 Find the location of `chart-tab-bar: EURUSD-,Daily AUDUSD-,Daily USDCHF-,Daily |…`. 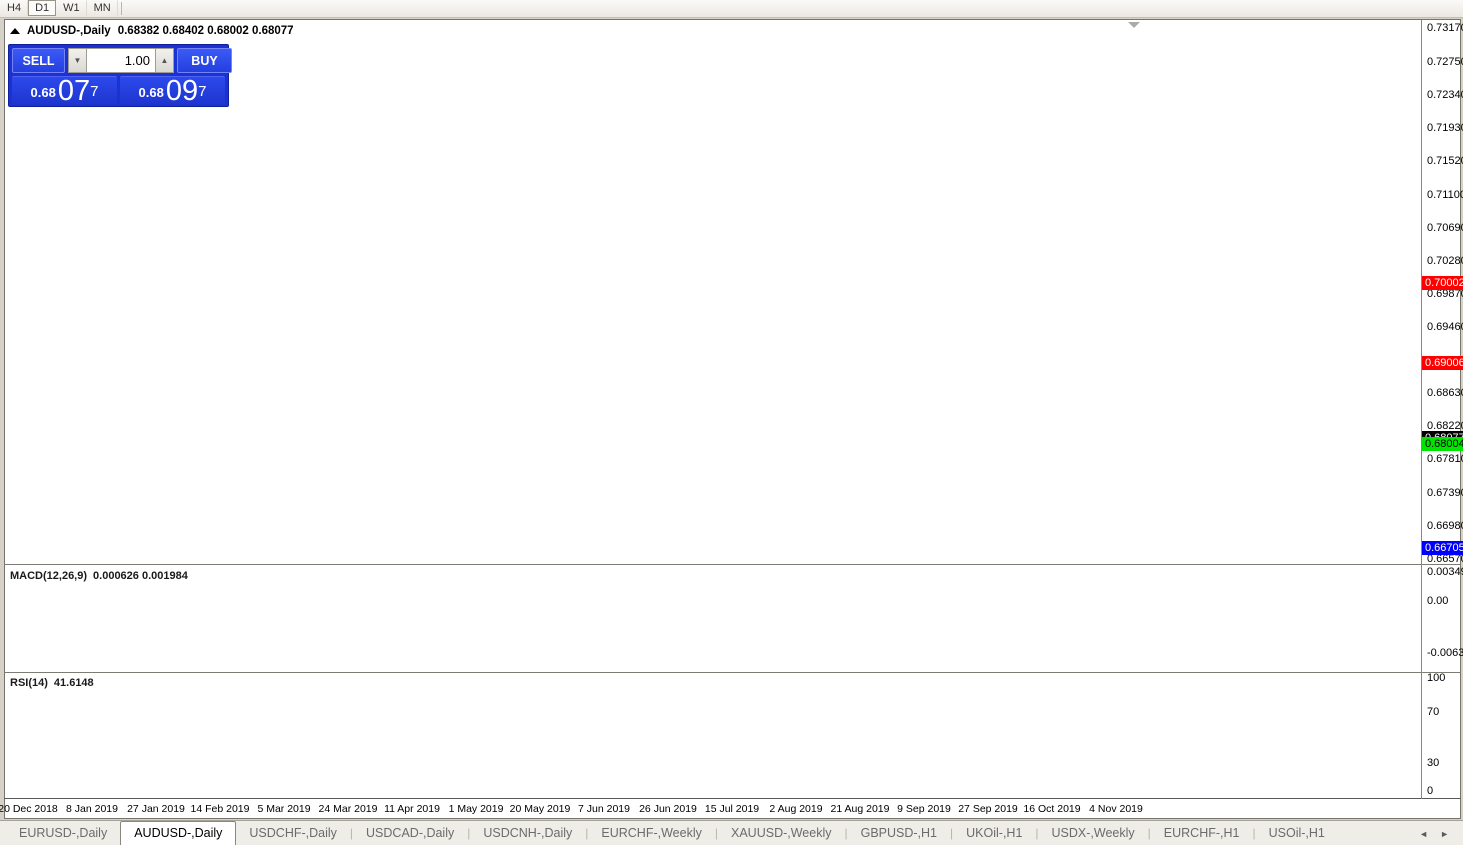

chart-tab-bar: EURUSD-,Daily AUDUSD-,Daily USDCHF-,Daily |… is located at coordinates (731, 832).